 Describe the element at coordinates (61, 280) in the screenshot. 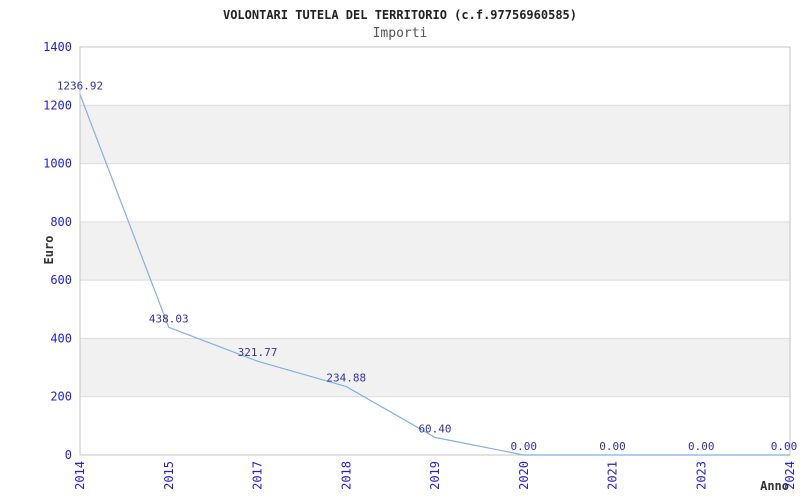

I see `y-tick-label: 600` at that location.